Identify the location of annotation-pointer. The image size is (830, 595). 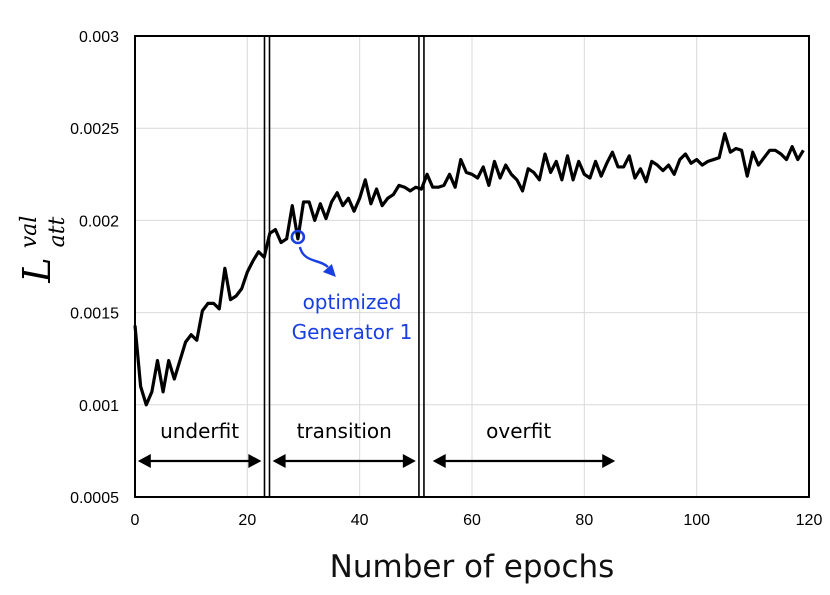
(313, 257).